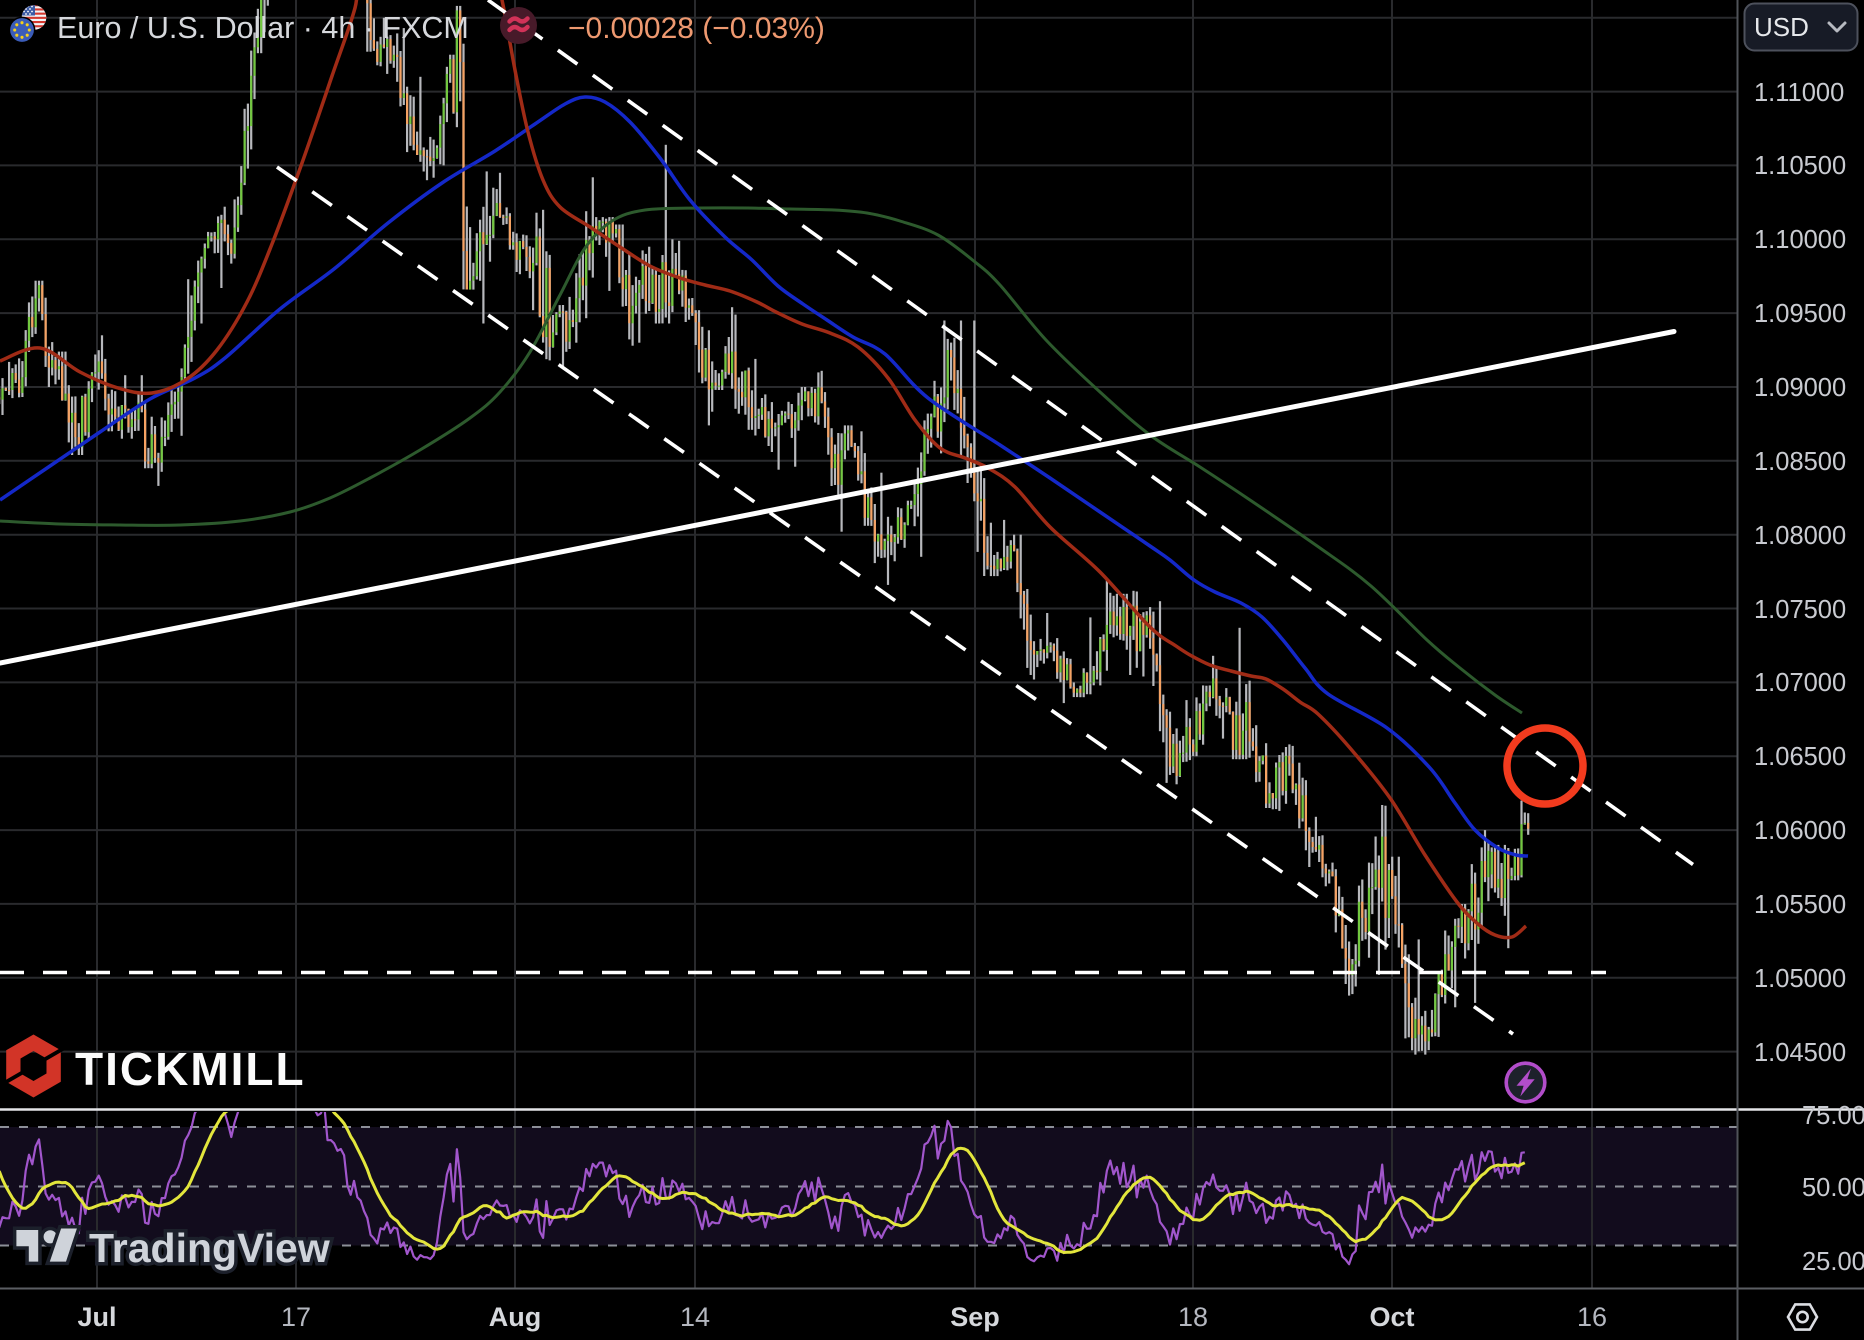 This screenshot has height=1340, width=1864. Describe the element at coordinates (1833, 1262) in the screenshot. I see `svg-text: 25.00` at that location.